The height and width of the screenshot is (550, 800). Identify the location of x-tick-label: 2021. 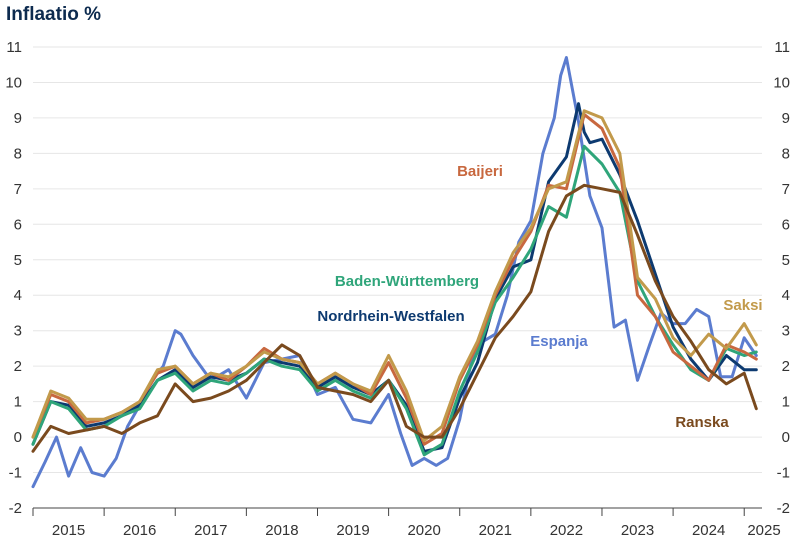
(495, 530).